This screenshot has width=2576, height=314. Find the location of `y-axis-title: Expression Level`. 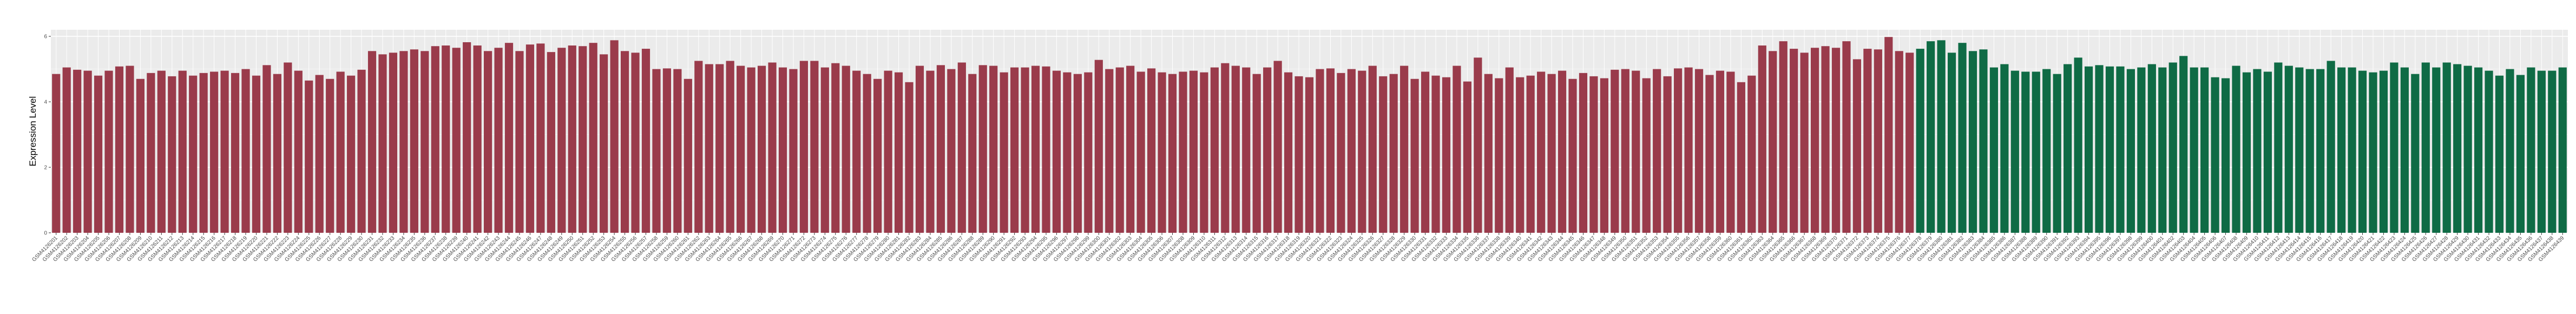

y-axis-title: Expression Level is located at coordinates (33, 131).